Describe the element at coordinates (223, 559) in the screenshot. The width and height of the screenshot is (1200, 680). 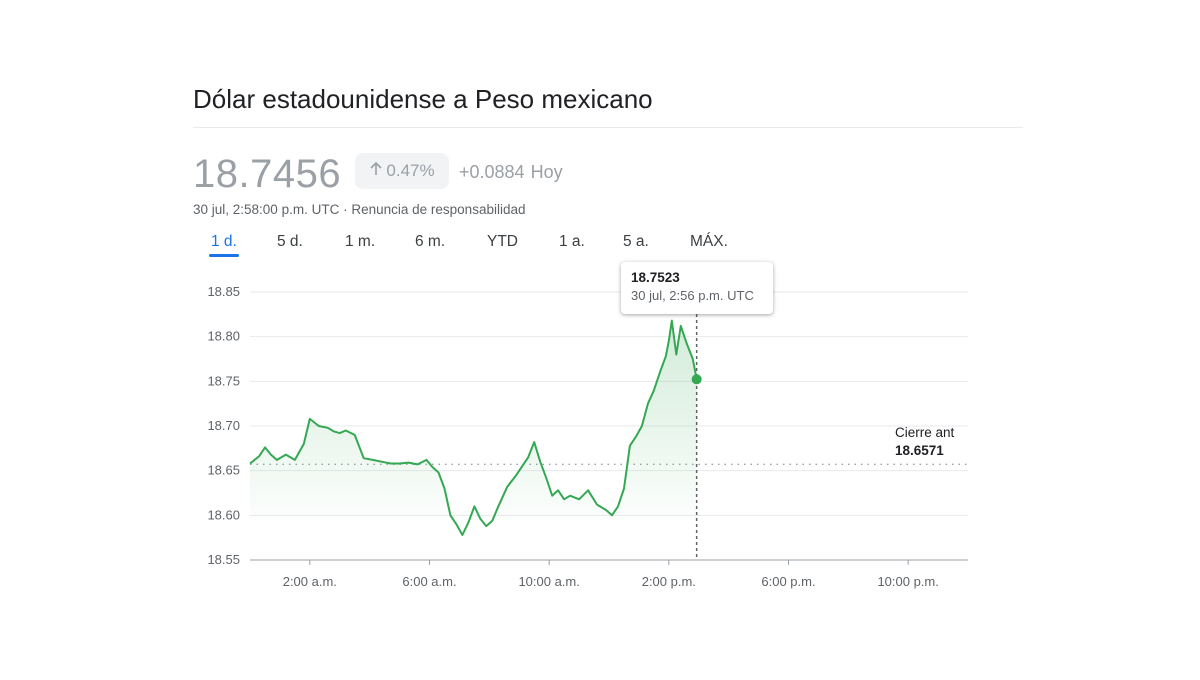
I see `y-tick-label: 18.55` at that location.